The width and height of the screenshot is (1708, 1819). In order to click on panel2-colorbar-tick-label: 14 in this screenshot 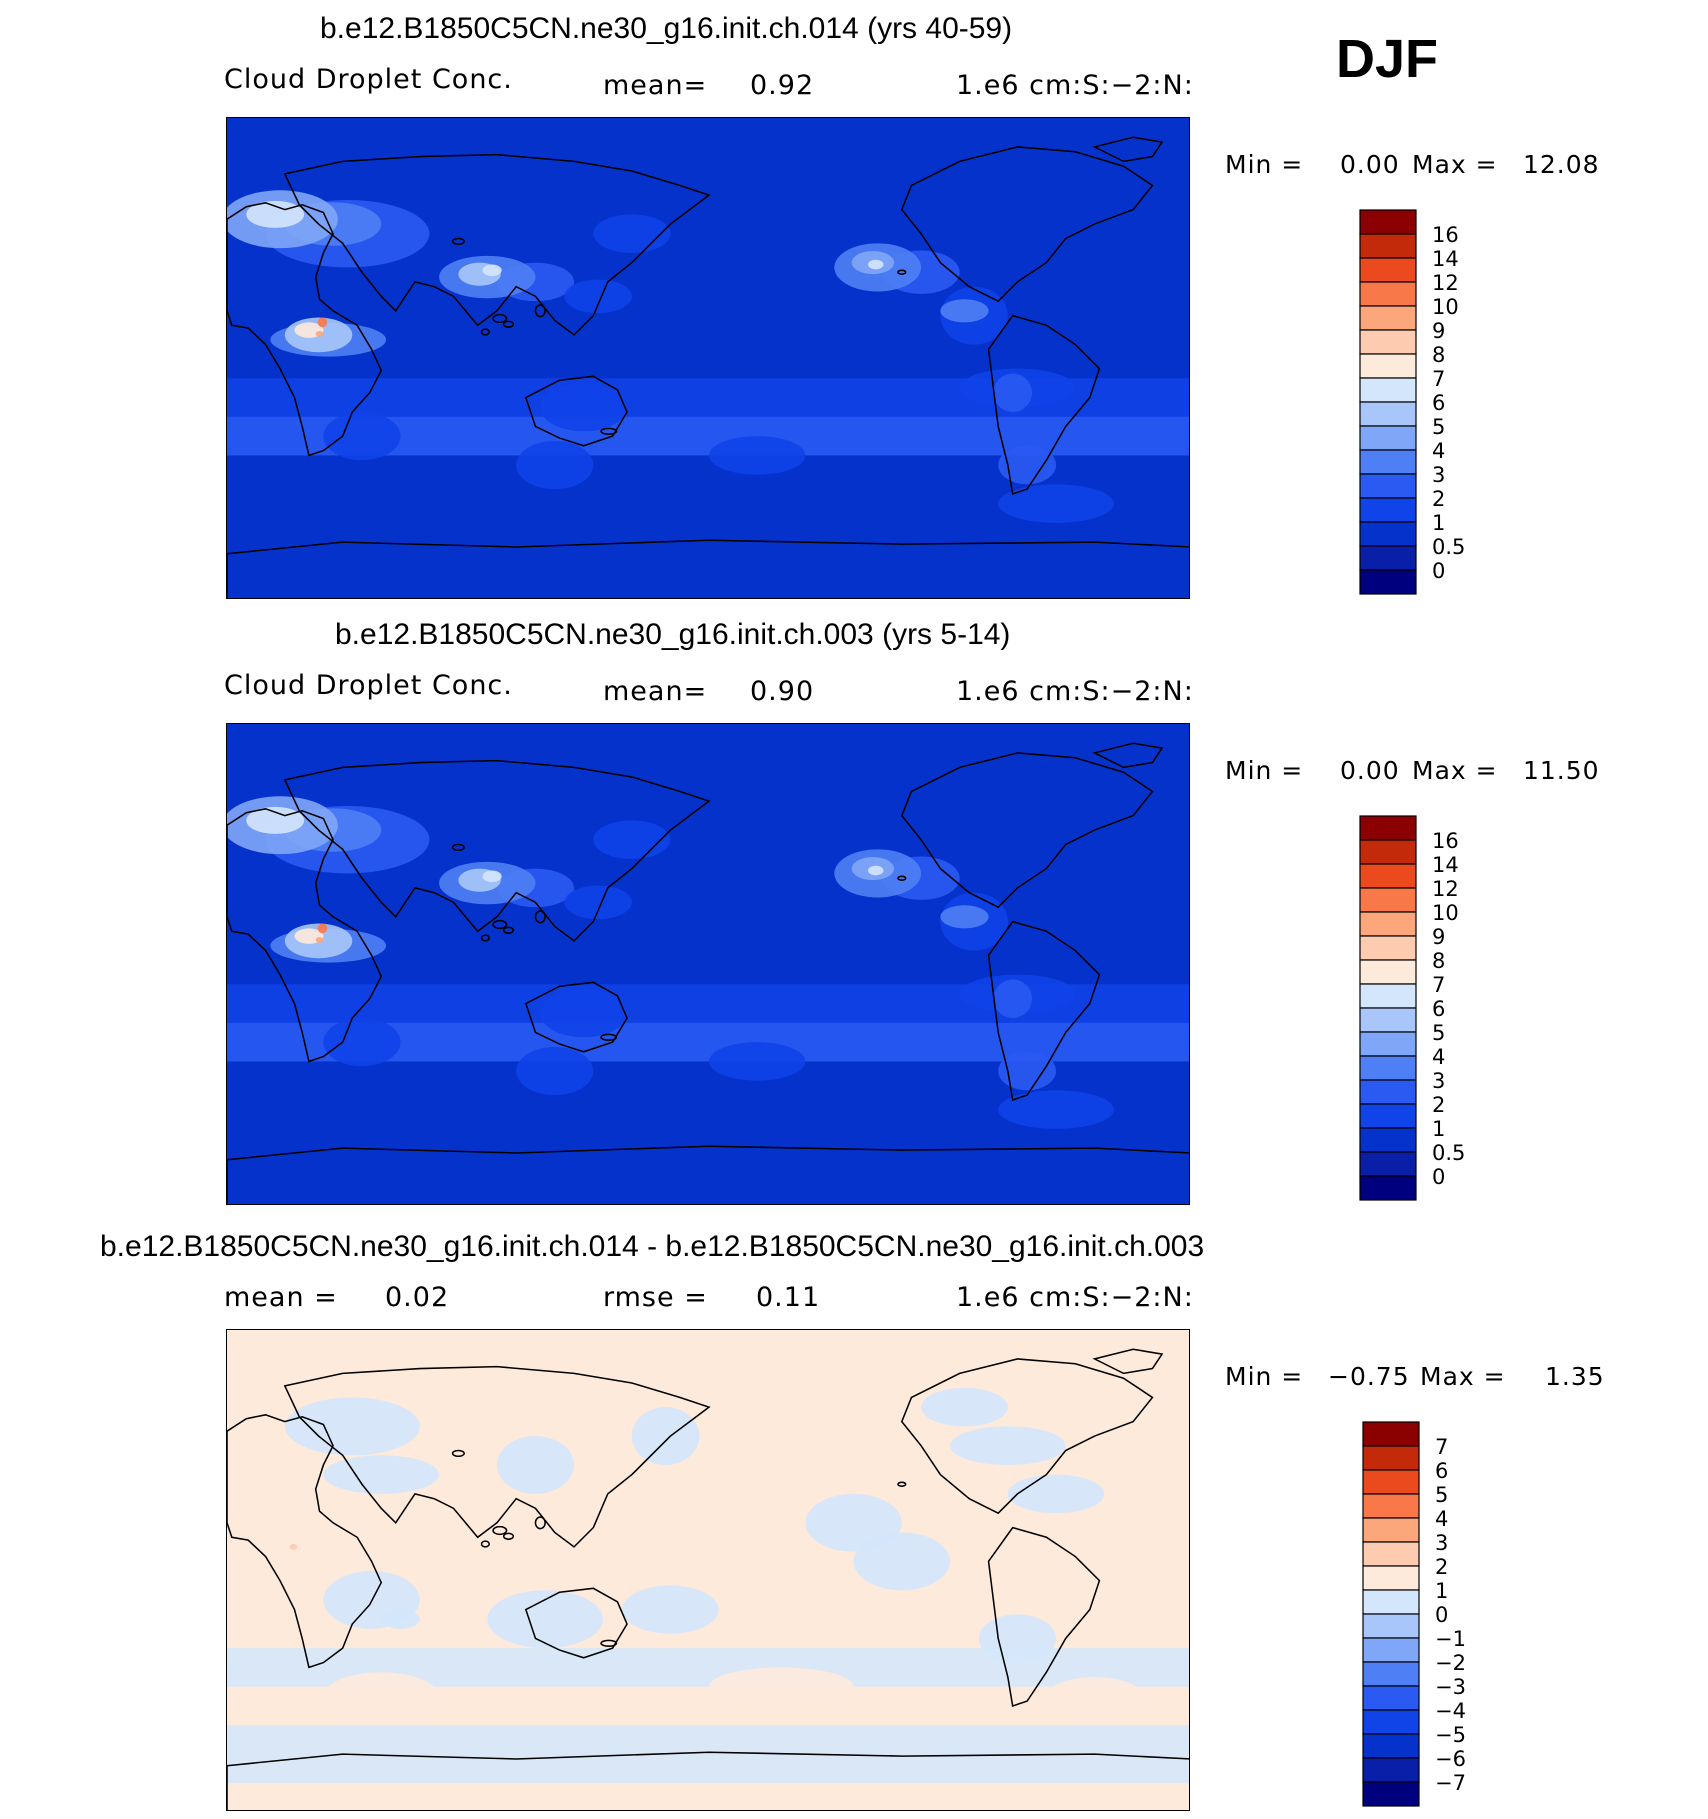, I will do `click(1445, 865)`.